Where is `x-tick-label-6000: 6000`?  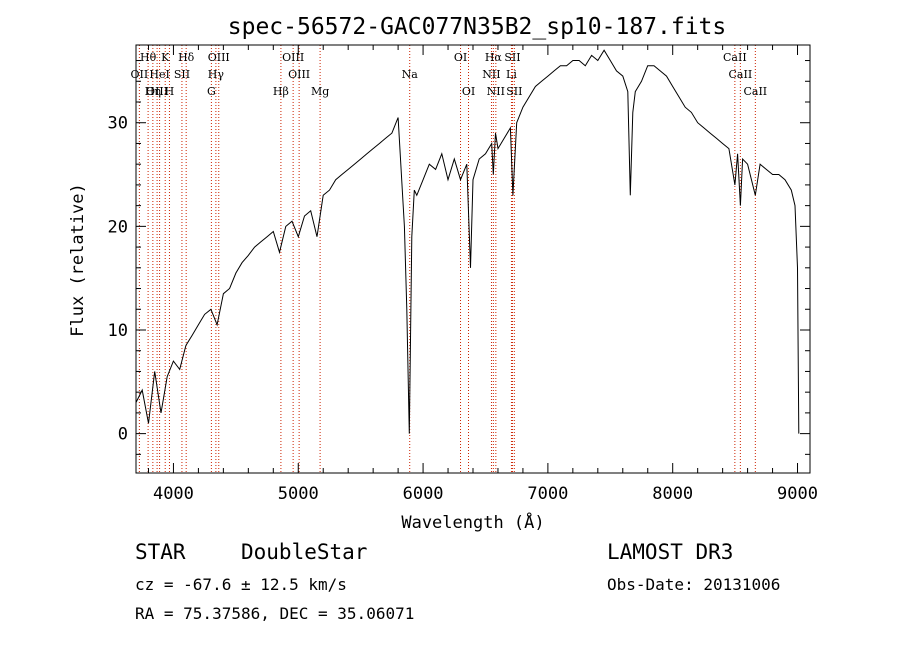 x-tick-label-6000: 6000 is located at coordinates (423, 494).